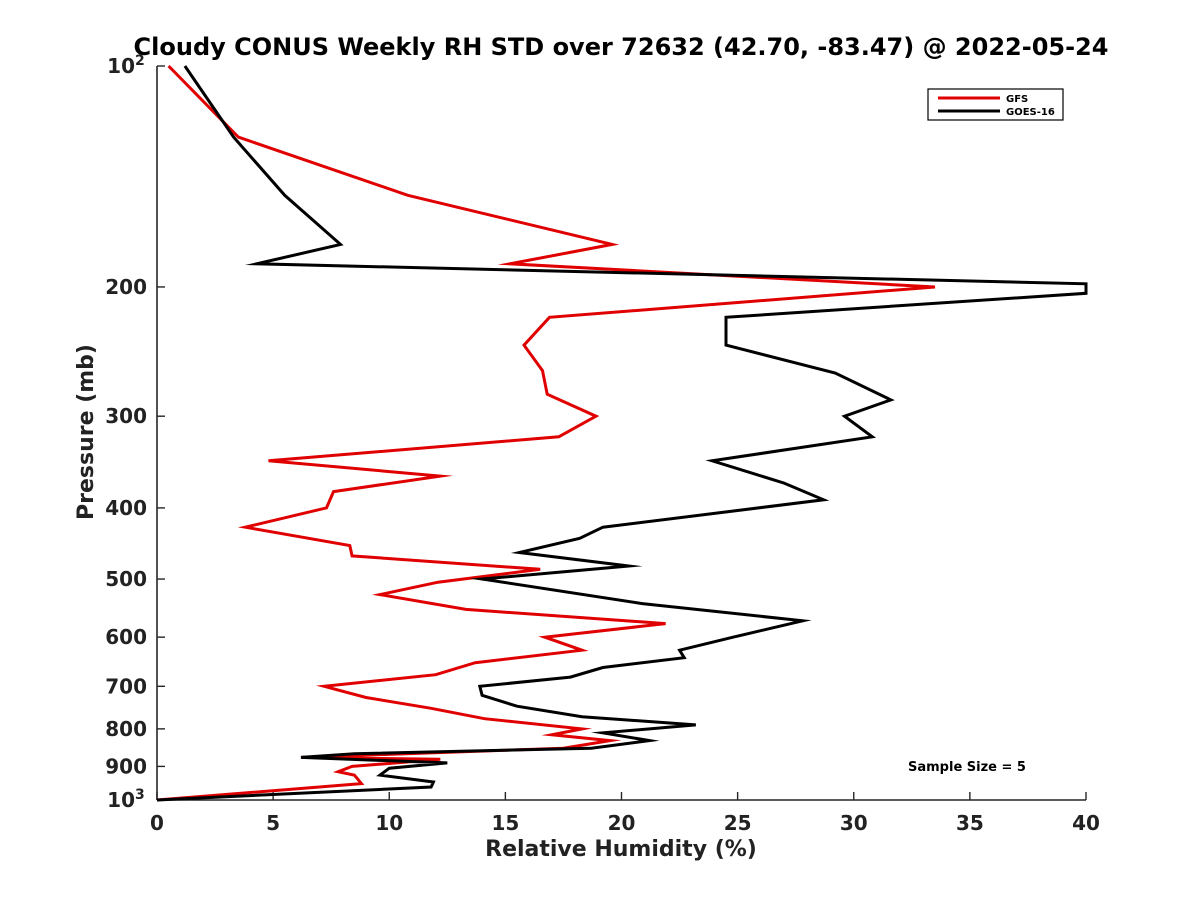 This screenshot has height=900, width=1200. What do you see at coordinates (126, 508) in the screenshot?
I see `y-tick-label: 400` at bounding box center [126, 508].